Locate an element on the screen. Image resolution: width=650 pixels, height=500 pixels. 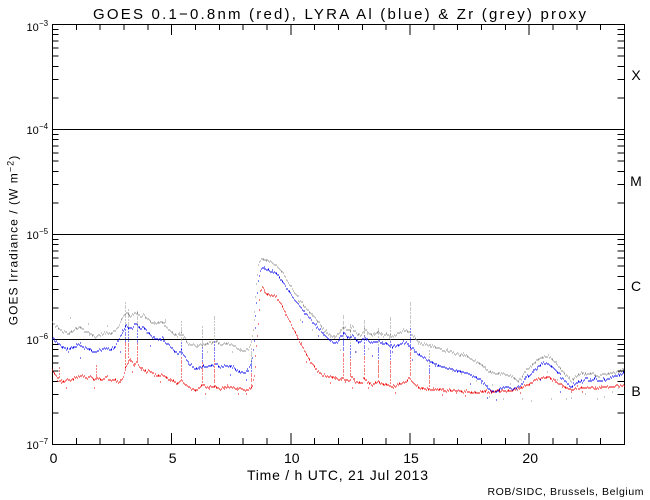
svg-text: M is located at coordinates (636, 181).